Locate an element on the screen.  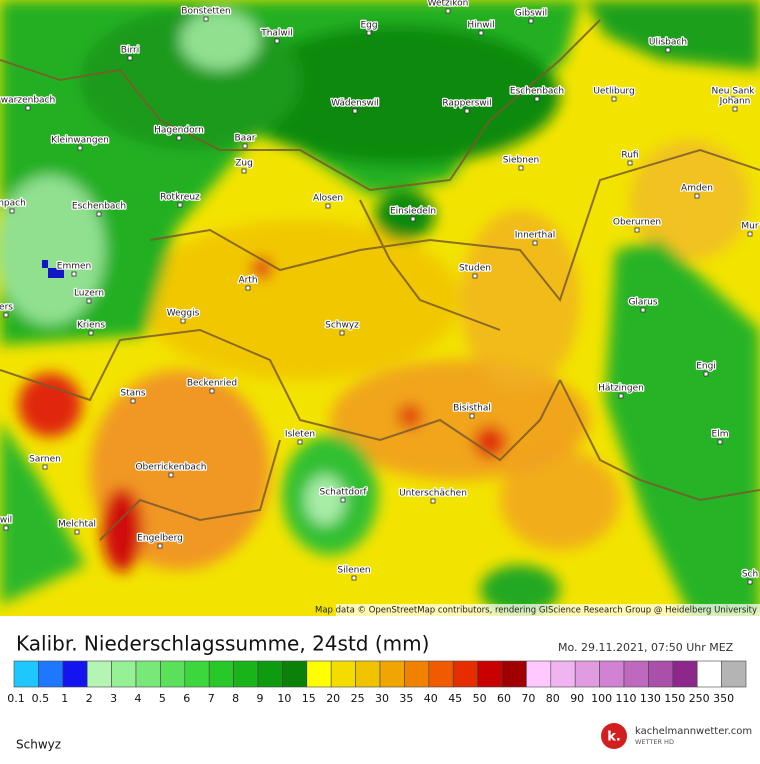
legend-label: 100 is located at coordinates (601, 698).